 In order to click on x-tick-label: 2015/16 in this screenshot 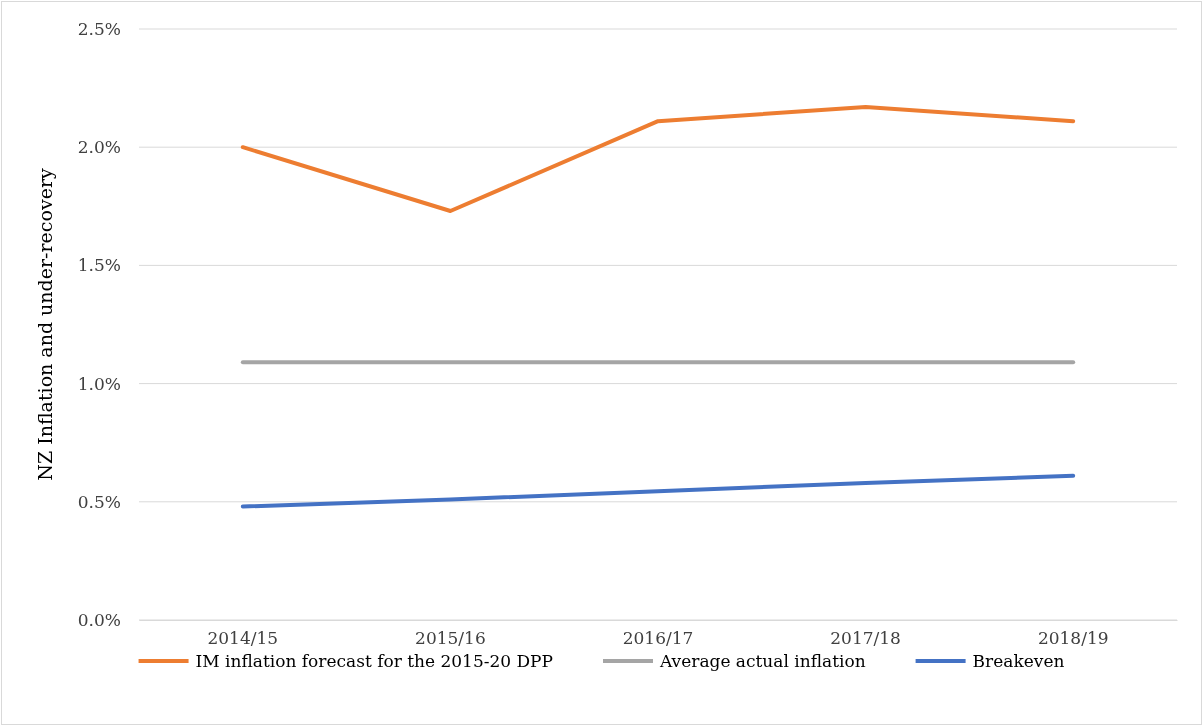, I will do `click(450, 638)`.